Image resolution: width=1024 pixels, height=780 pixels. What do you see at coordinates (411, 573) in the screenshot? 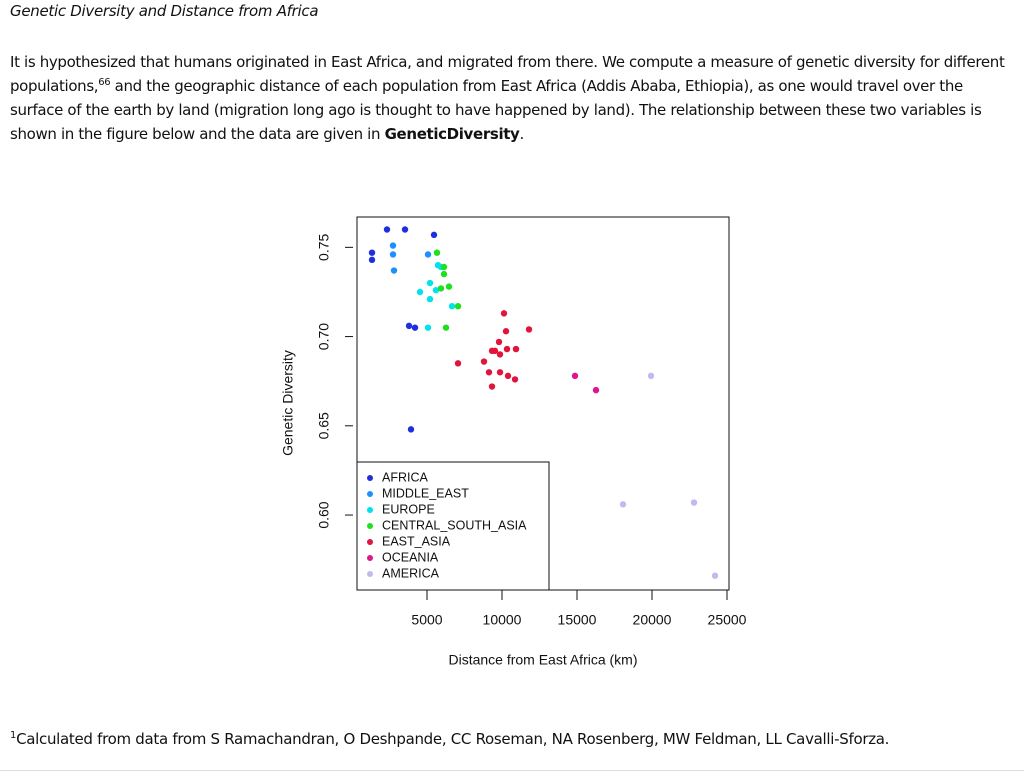
I see `legend-label: AMERICA` at bounding box center [411, 573].